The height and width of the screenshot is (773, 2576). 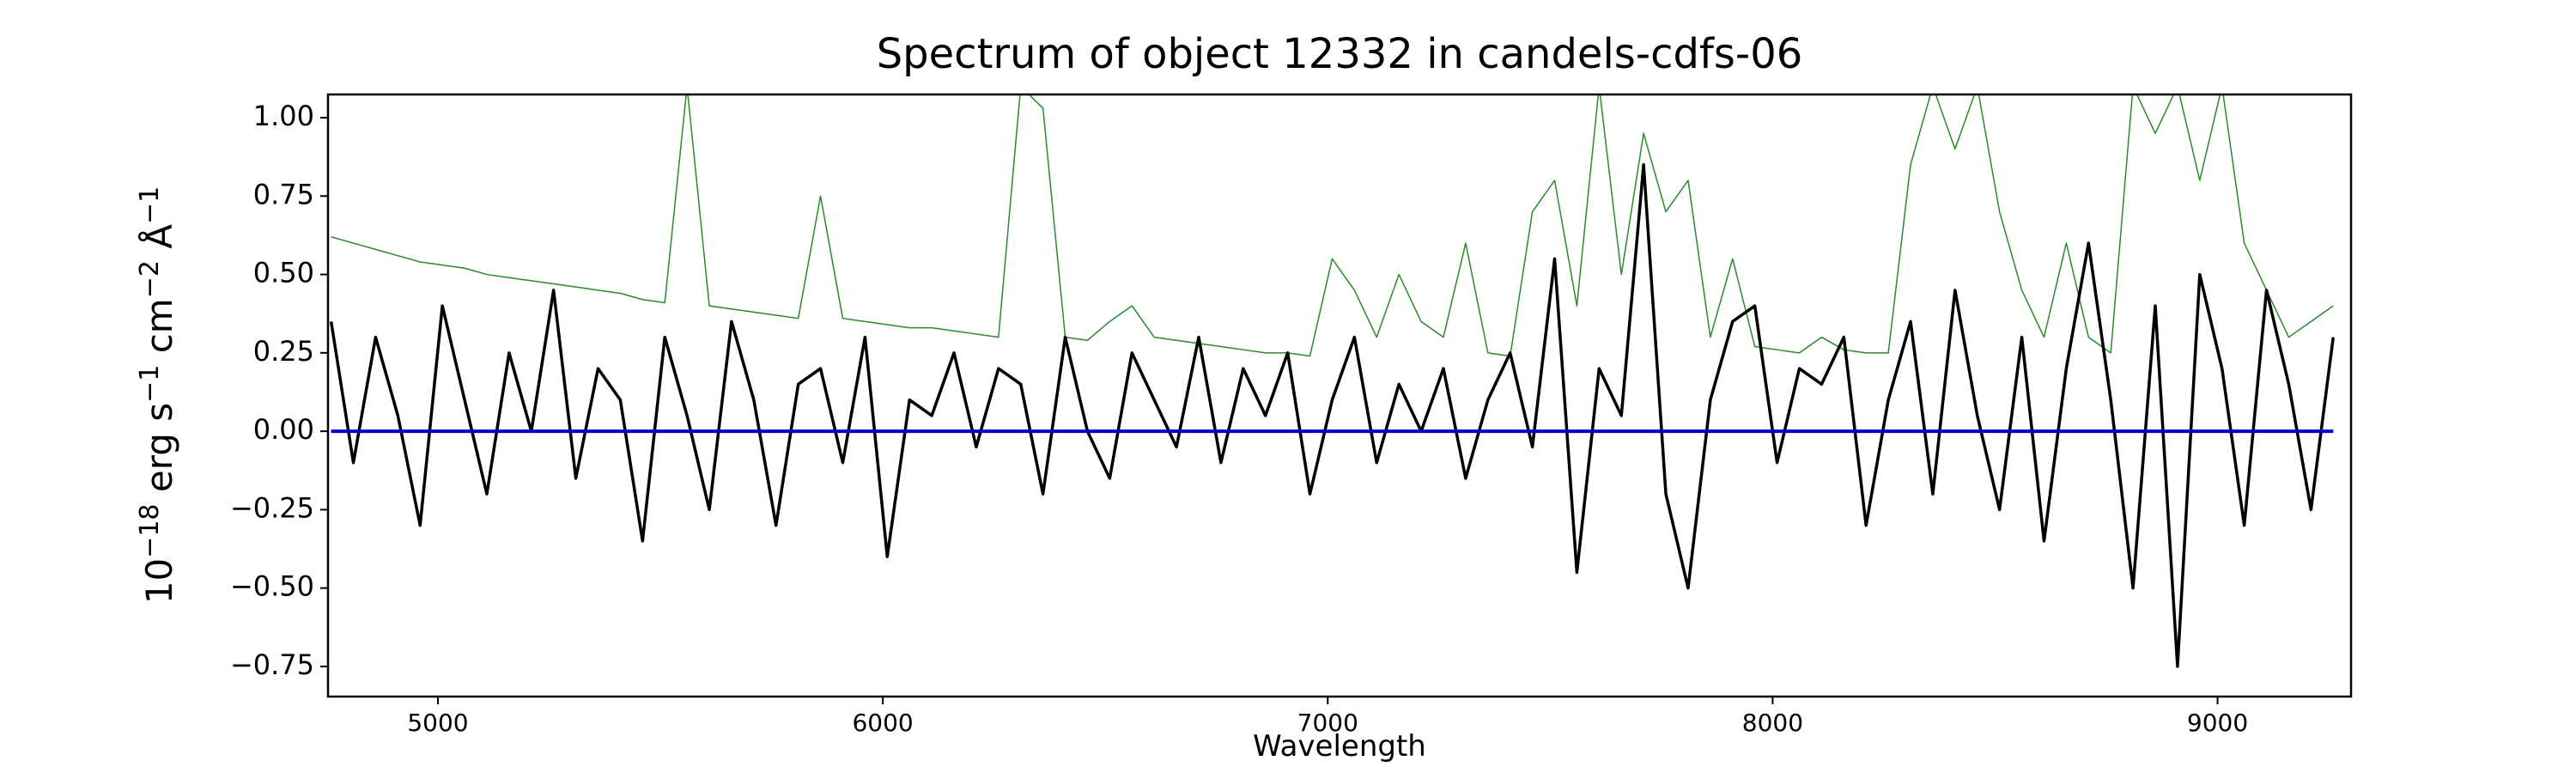 What do you see at coordinates (438, 723) in the screenshot?
I see `x-tick-label: 5000` at bounding box center [438, 723].